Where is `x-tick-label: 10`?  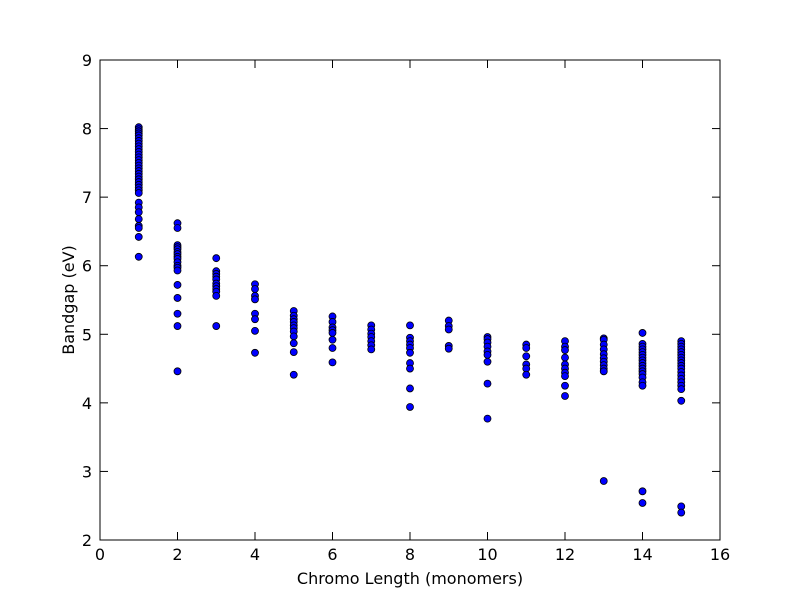
x-tick-label: 10 is located at coordinates (487, 554).